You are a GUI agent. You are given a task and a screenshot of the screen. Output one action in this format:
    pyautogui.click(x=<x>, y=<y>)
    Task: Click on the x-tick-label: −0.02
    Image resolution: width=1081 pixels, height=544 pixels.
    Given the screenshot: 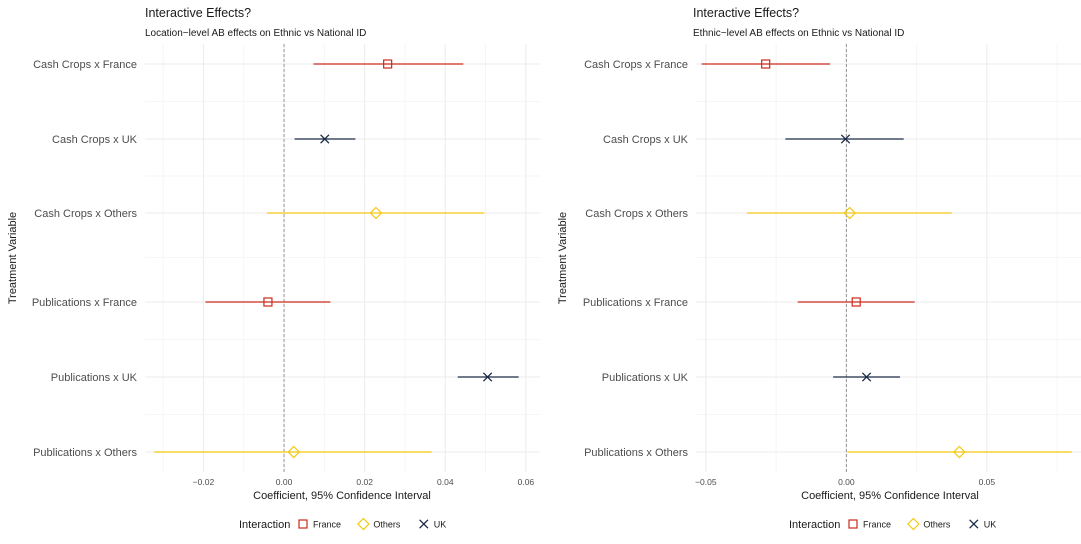 What is the action you would take?
    pyautogui.click(x=204, y=482)
    